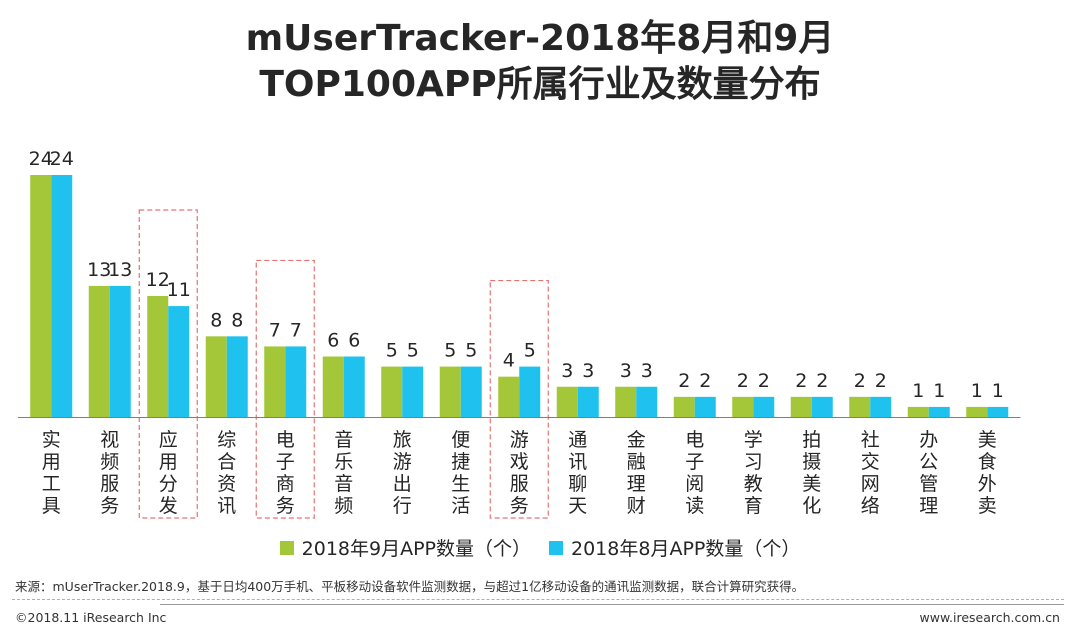  I want to click on value-label-s1-15: 2, so click(860, 381).